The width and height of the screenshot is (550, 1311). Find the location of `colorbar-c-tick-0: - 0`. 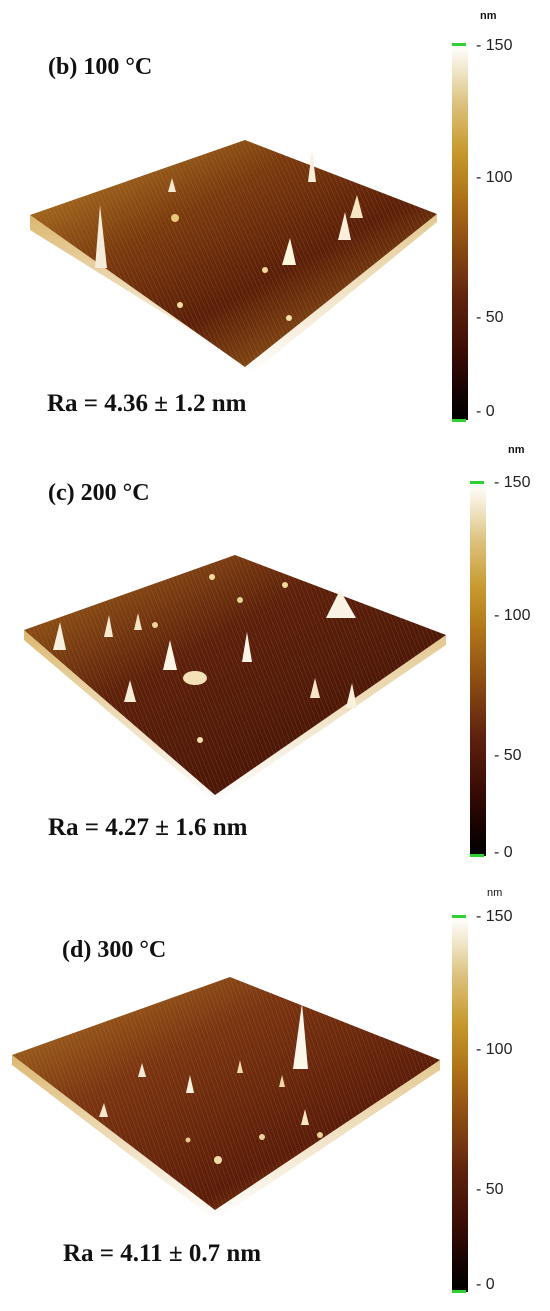

colorbar-c-tick-0: - 0 is located at coordinates (503, 852).